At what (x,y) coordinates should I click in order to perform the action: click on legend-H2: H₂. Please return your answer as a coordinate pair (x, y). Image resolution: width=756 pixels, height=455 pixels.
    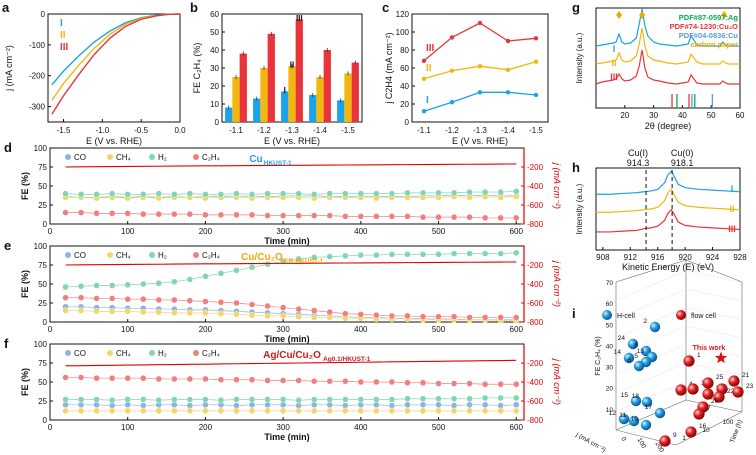
    Looking at the image, I should click on (162, 353).